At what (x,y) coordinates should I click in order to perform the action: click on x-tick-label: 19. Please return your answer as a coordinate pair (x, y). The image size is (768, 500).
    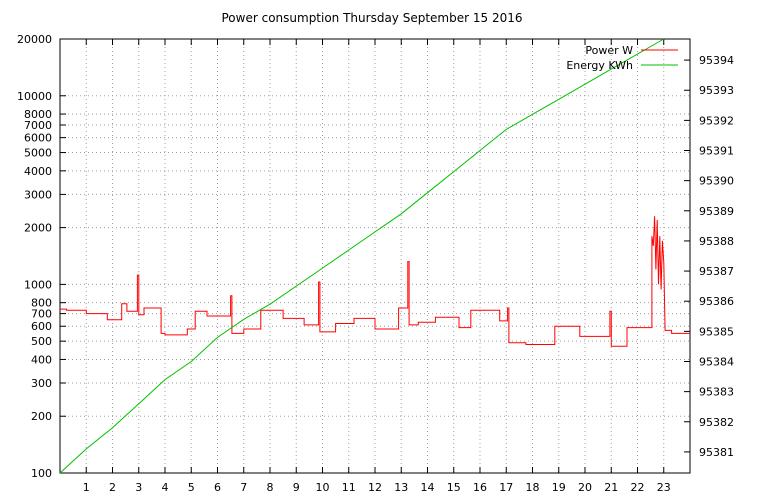
    Looking at the image, I should click on (559, 487).